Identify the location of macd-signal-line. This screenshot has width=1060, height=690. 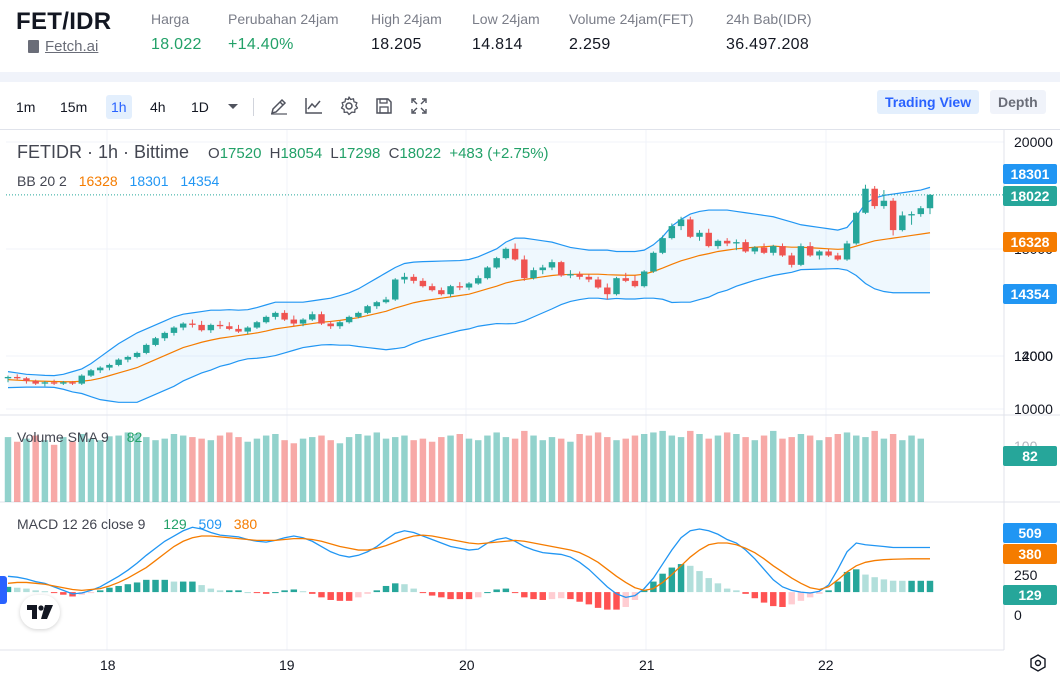
(468, 563).